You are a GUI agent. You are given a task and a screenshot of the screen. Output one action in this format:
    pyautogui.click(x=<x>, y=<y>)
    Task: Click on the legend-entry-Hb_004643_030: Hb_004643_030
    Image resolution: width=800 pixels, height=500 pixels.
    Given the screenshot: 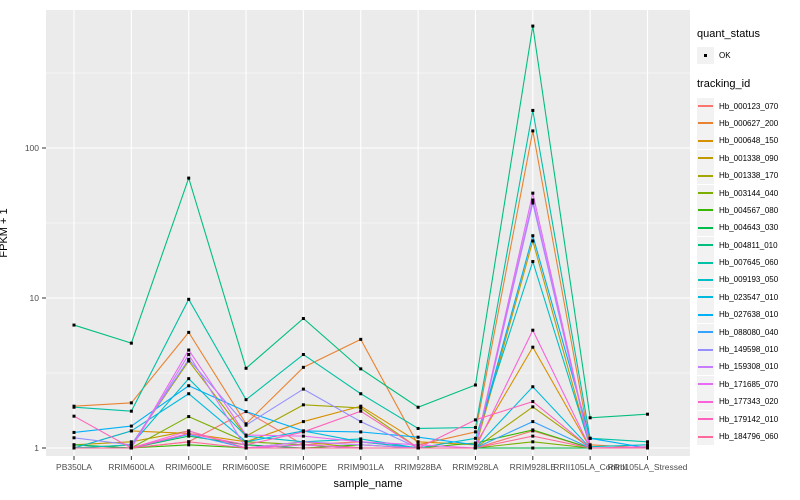 What is the action you would take?
    pyautogui.click(x=748, y=228)
    